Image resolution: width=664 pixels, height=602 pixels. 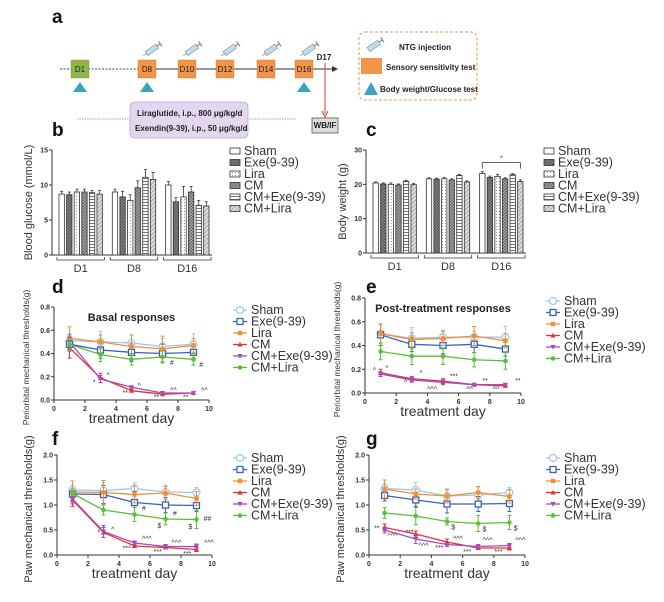 I want to click on x-tick-label: 2, so click(x=400, y=564).